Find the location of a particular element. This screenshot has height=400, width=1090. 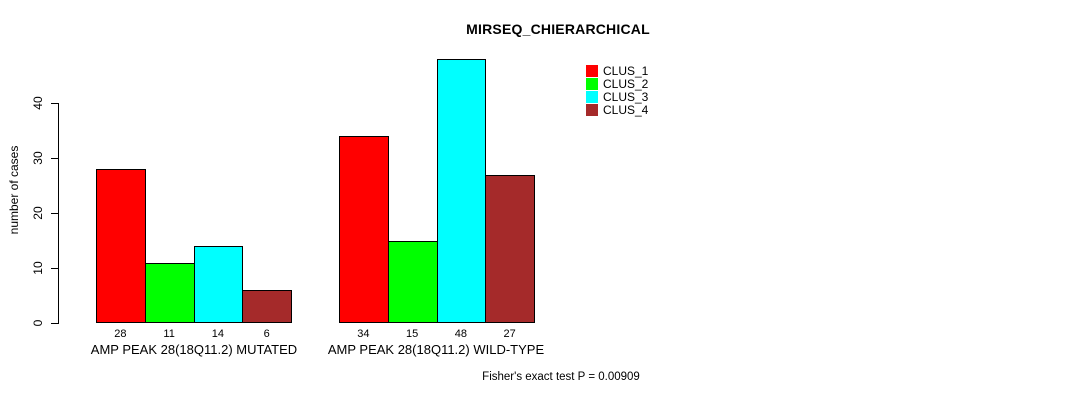

bar-value-label: 27 is located at coordinates (509, 334).